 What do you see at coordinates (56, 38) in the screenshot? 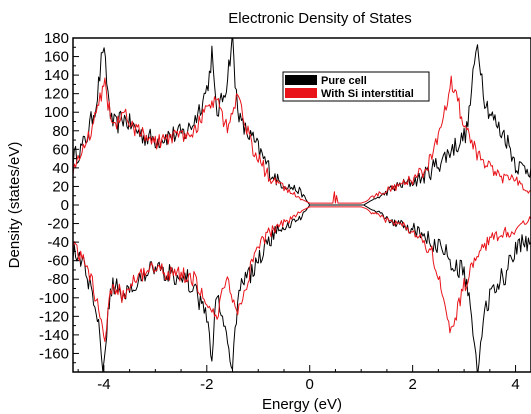
I see `y-tick-label: 180` at bounding box center [56, 38].